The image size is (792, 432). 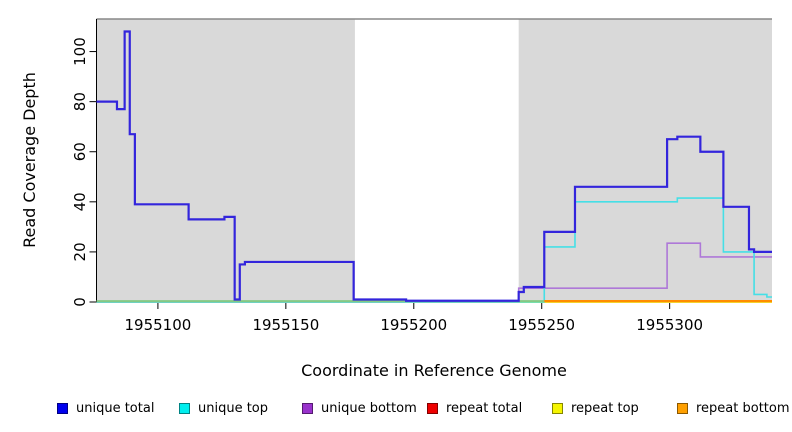 What do you see at coordinates (369, 408) in the screenshot?
I see `legend-label: unique bottom` at bounding box center [369, 408].